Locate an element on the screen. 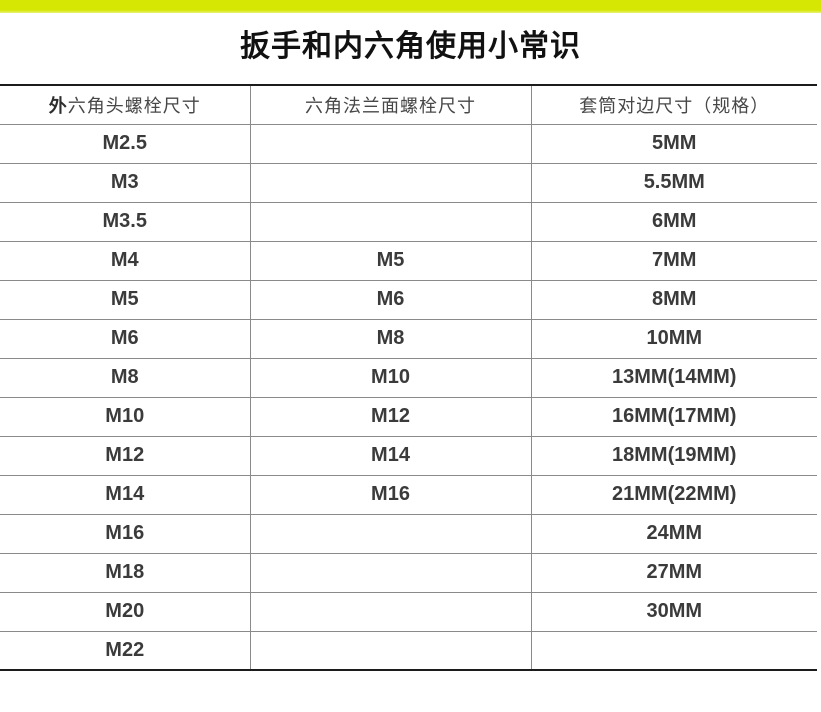 The height and width of the screenshot is (712, 821). column-header-socket-size: 套筒对边尺寸（规格） is located at coordinates (673, 104).